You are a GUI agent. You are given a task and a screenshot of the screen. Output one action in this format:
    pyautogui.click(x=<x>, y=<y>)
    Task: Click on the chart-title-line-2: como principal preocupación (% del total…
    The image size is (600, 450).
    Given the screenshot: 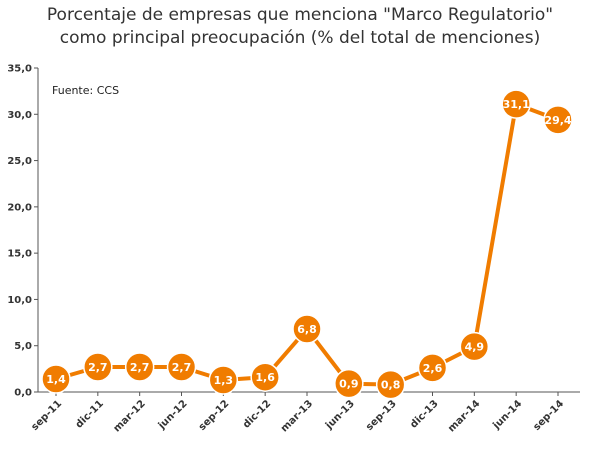 What is the action you would take?
    pyautogui.click(x=300, y=38)
    